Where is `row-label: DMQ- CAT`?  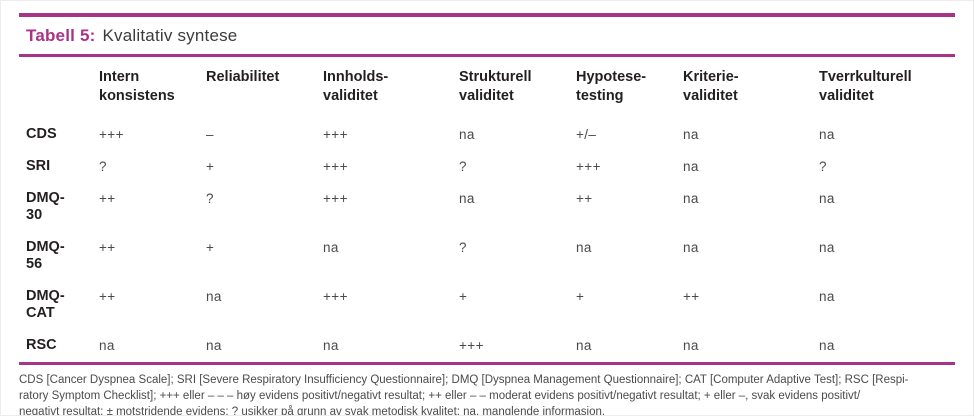 row-label: DMQ- CAT is located at coordinates (45, 304).